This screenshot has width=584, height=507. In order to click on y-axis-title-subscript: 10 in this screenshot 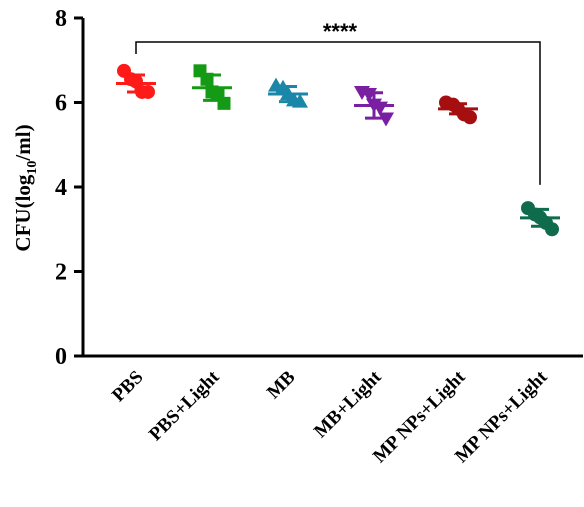, I will do `click(32, 168)`.